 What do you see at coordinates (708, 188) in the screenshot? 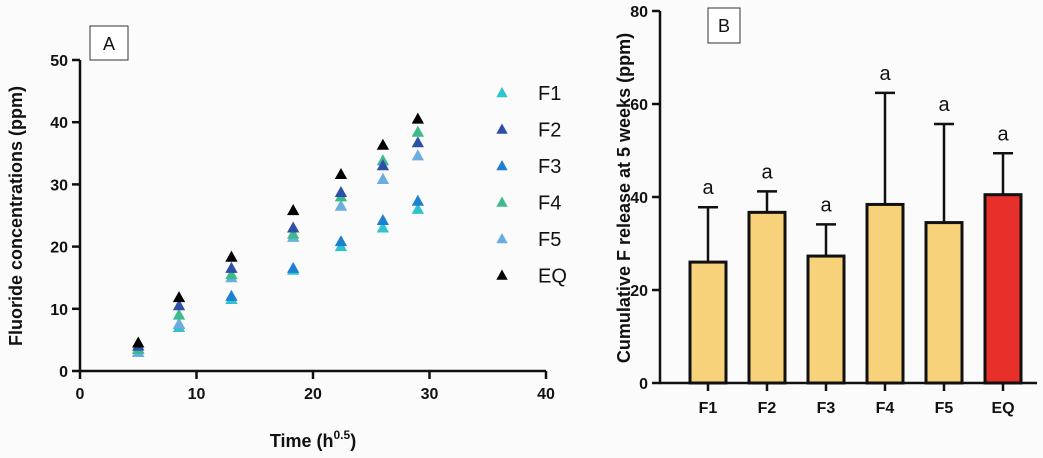
I see `significance-label-f1: a` at bounding box center [708, 188].